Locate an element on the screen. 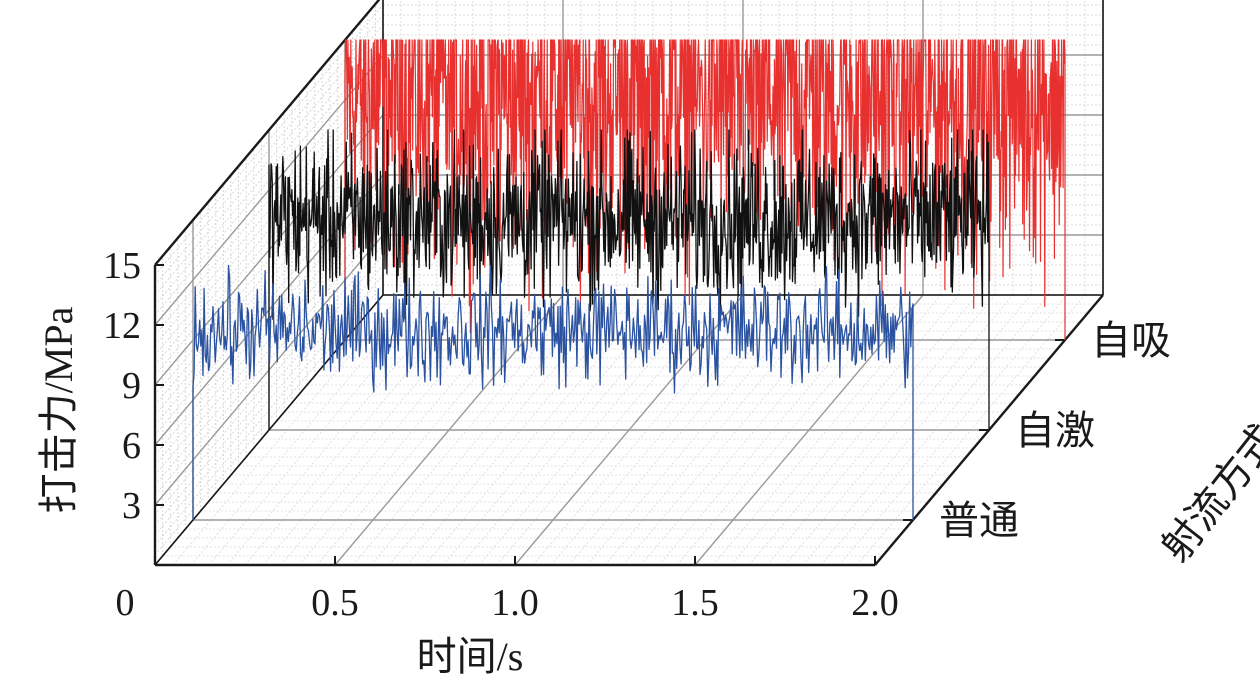 The image size is (1260, 683). y-axis-title: 打击力/MPa is located at coordinates (58, 409).